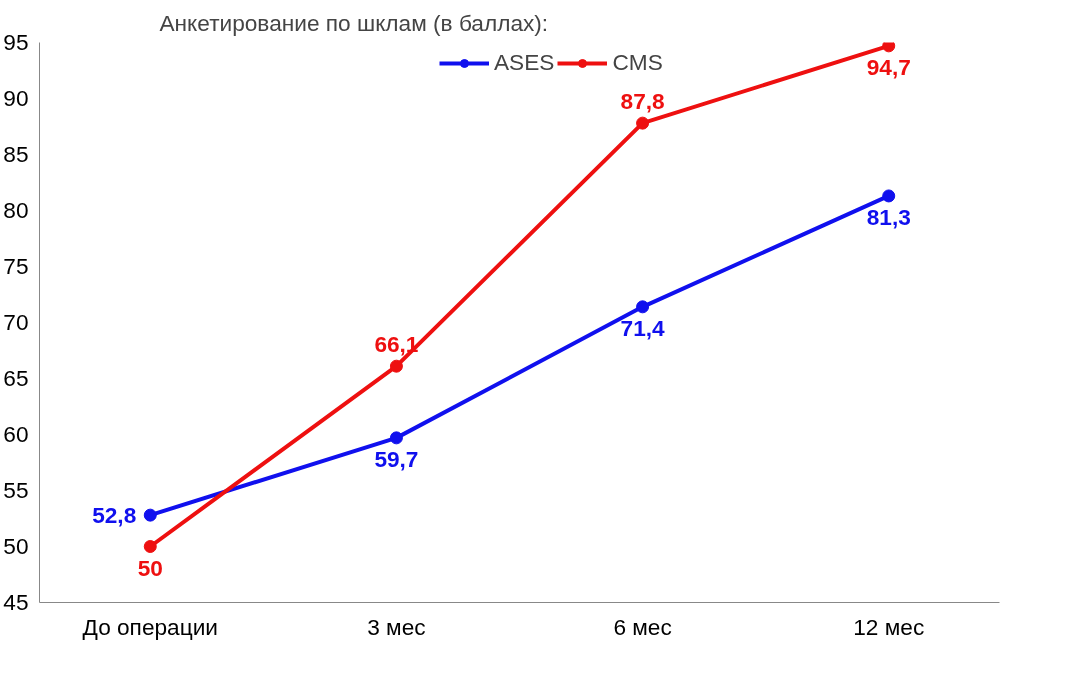  Describe the element at coordinates (114, 514) in the screenshot. I see `data-label: 52,8` at that location.